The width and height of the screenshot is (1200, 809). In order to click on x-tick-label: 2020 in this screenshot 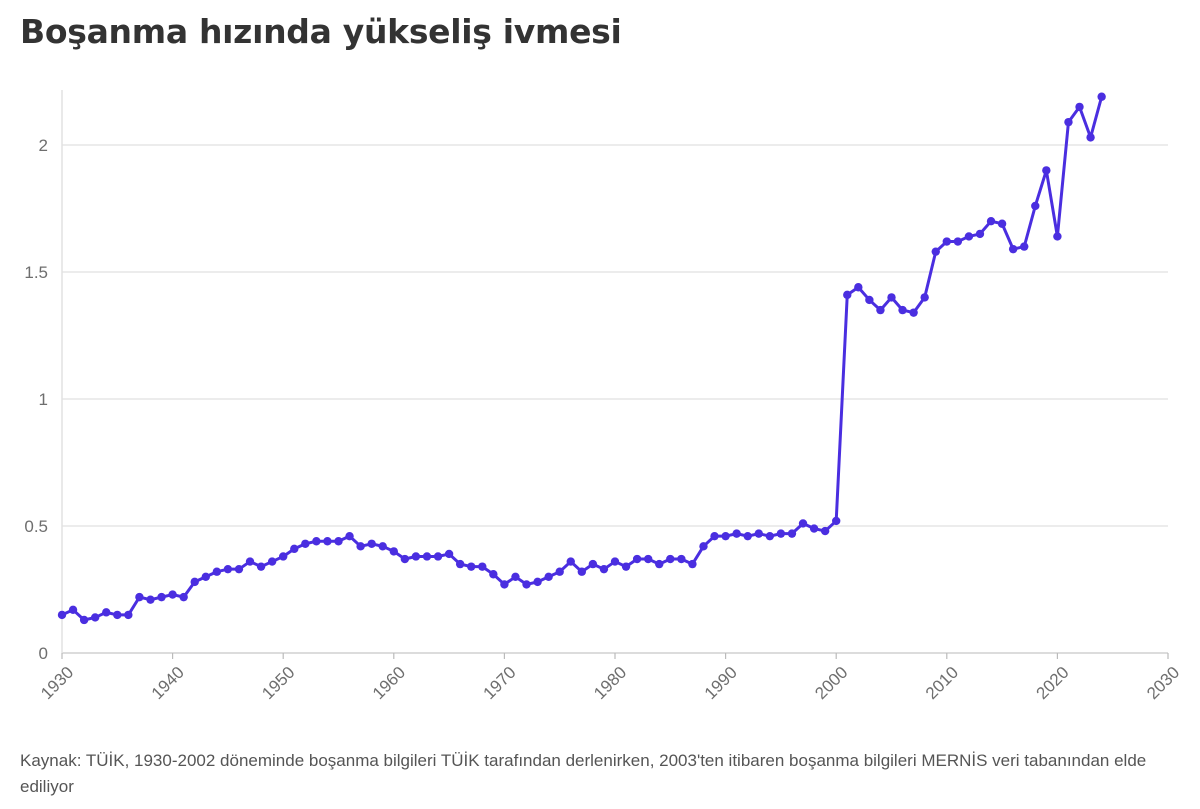, I will do `click(1053, 683)`.